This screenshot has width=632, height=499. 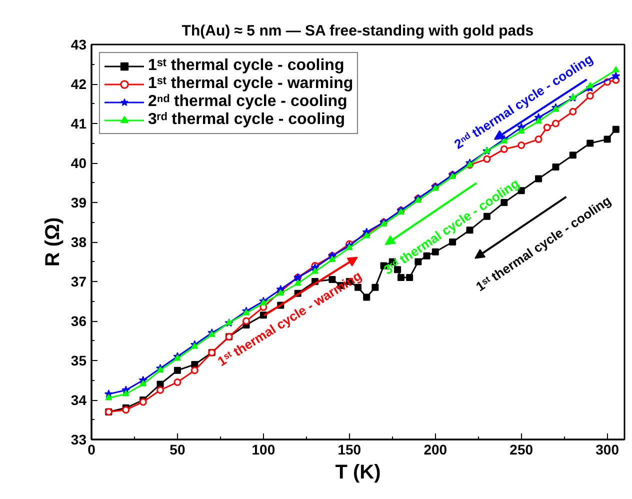 What do you see at coordinates (264, 450) in the screenshot?
I see `x-tick-label: 100` at bounding box center [264, 450].